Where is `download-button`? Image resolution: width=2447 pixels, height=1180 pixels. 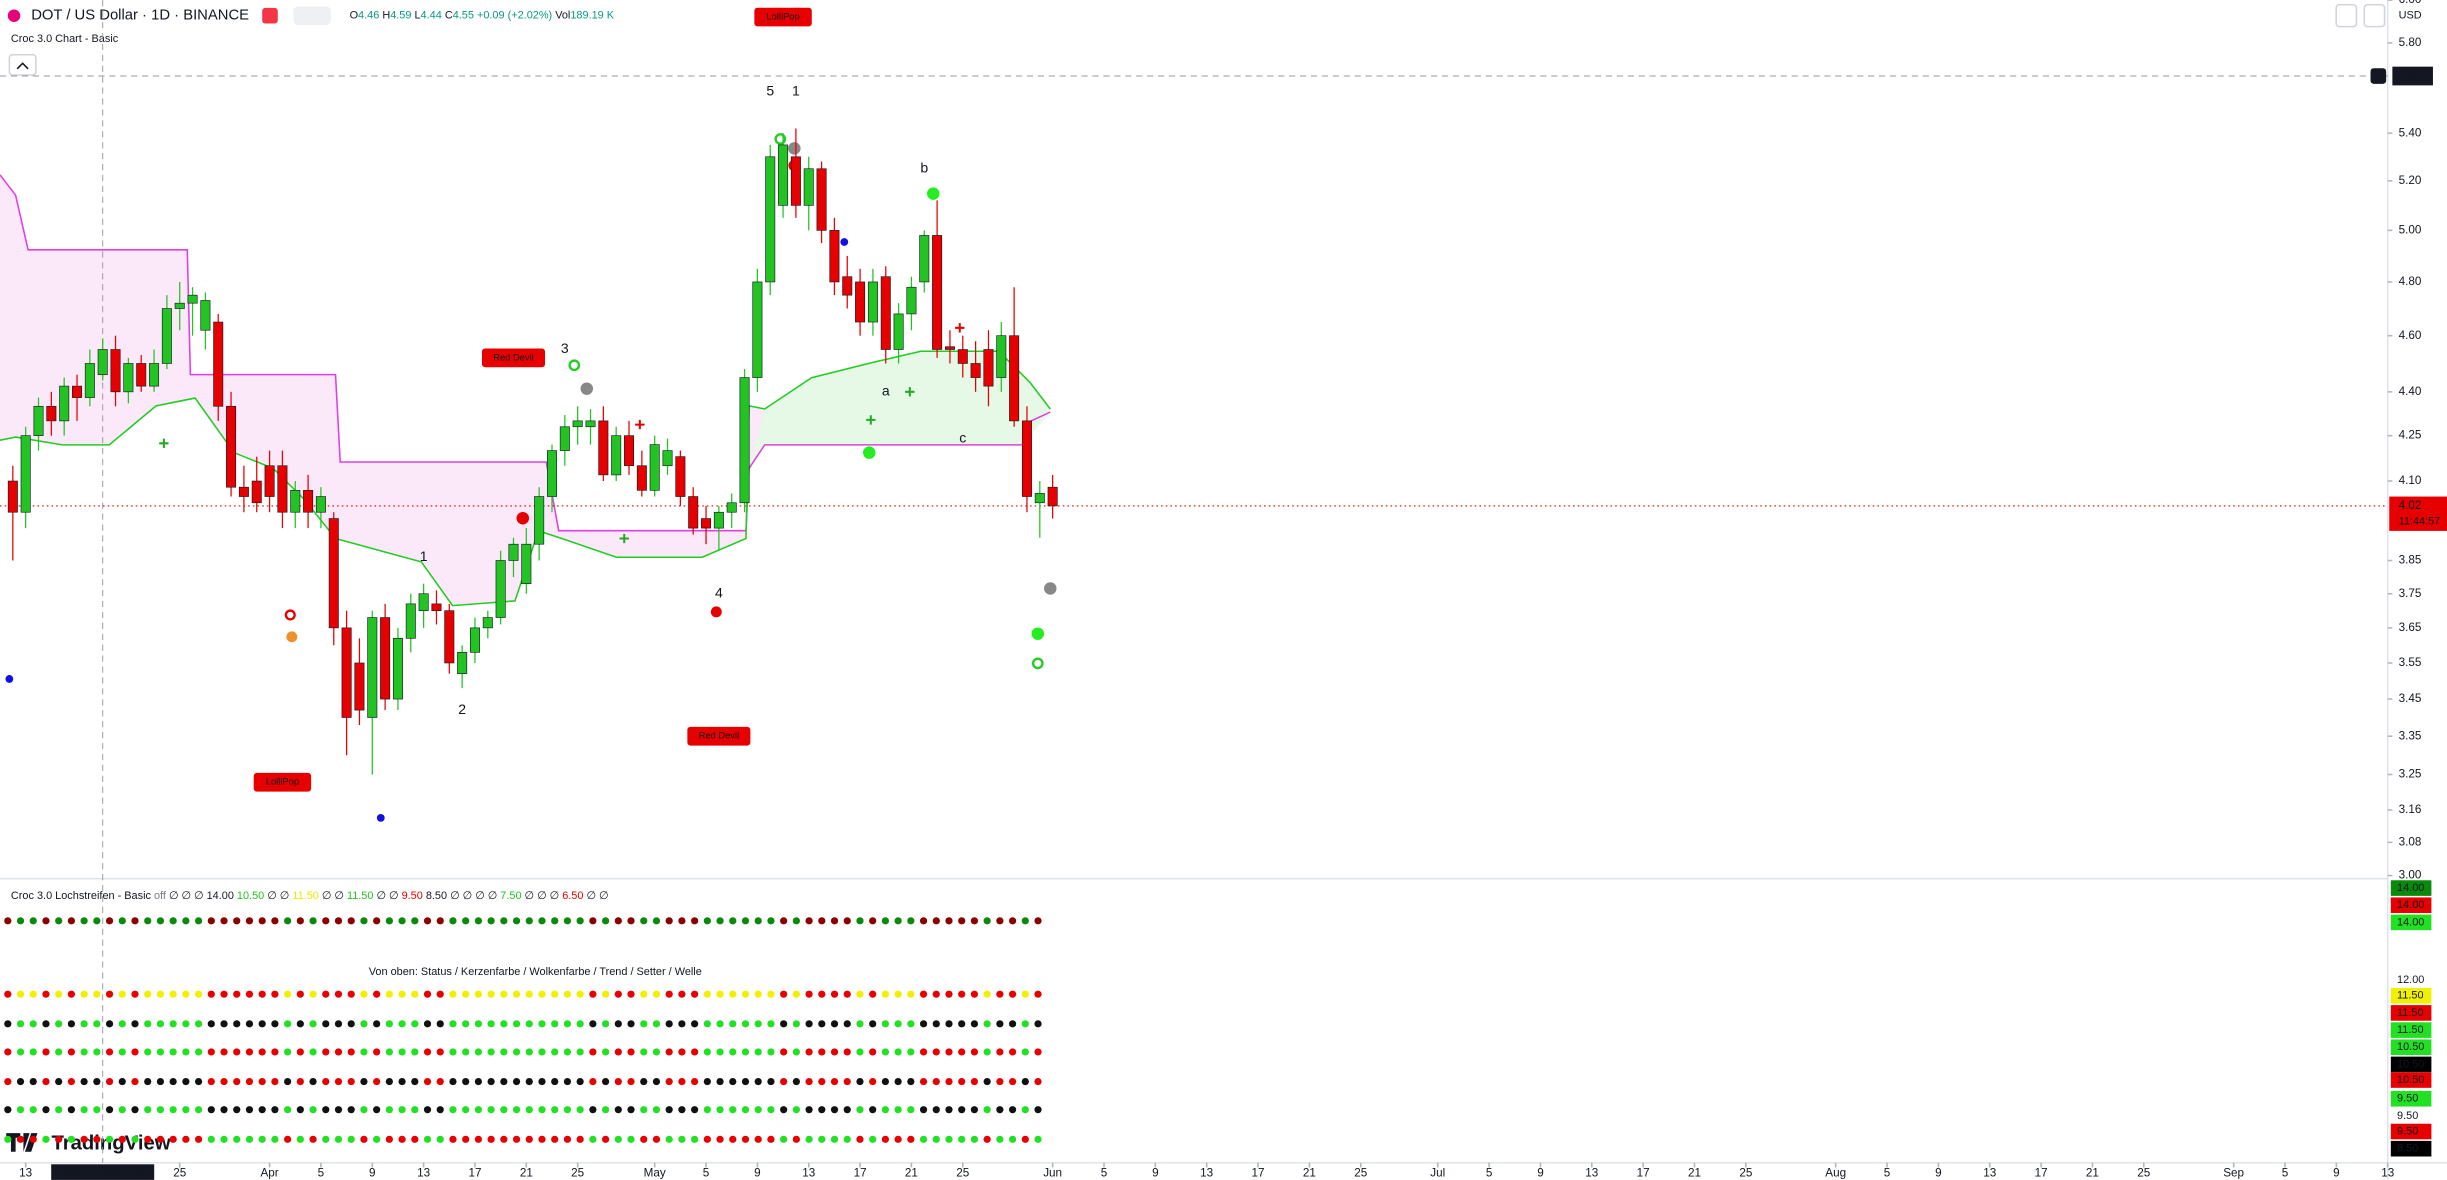 download-button is located at coordinates (2346, 15).